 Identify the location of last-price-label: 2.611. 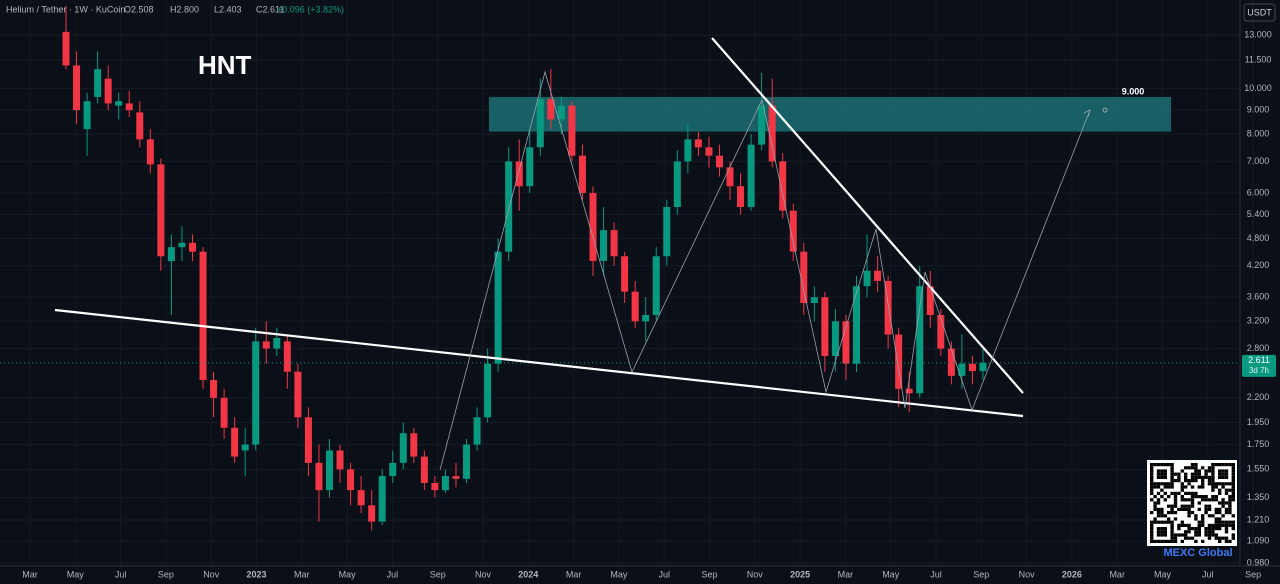
(1259, 360).